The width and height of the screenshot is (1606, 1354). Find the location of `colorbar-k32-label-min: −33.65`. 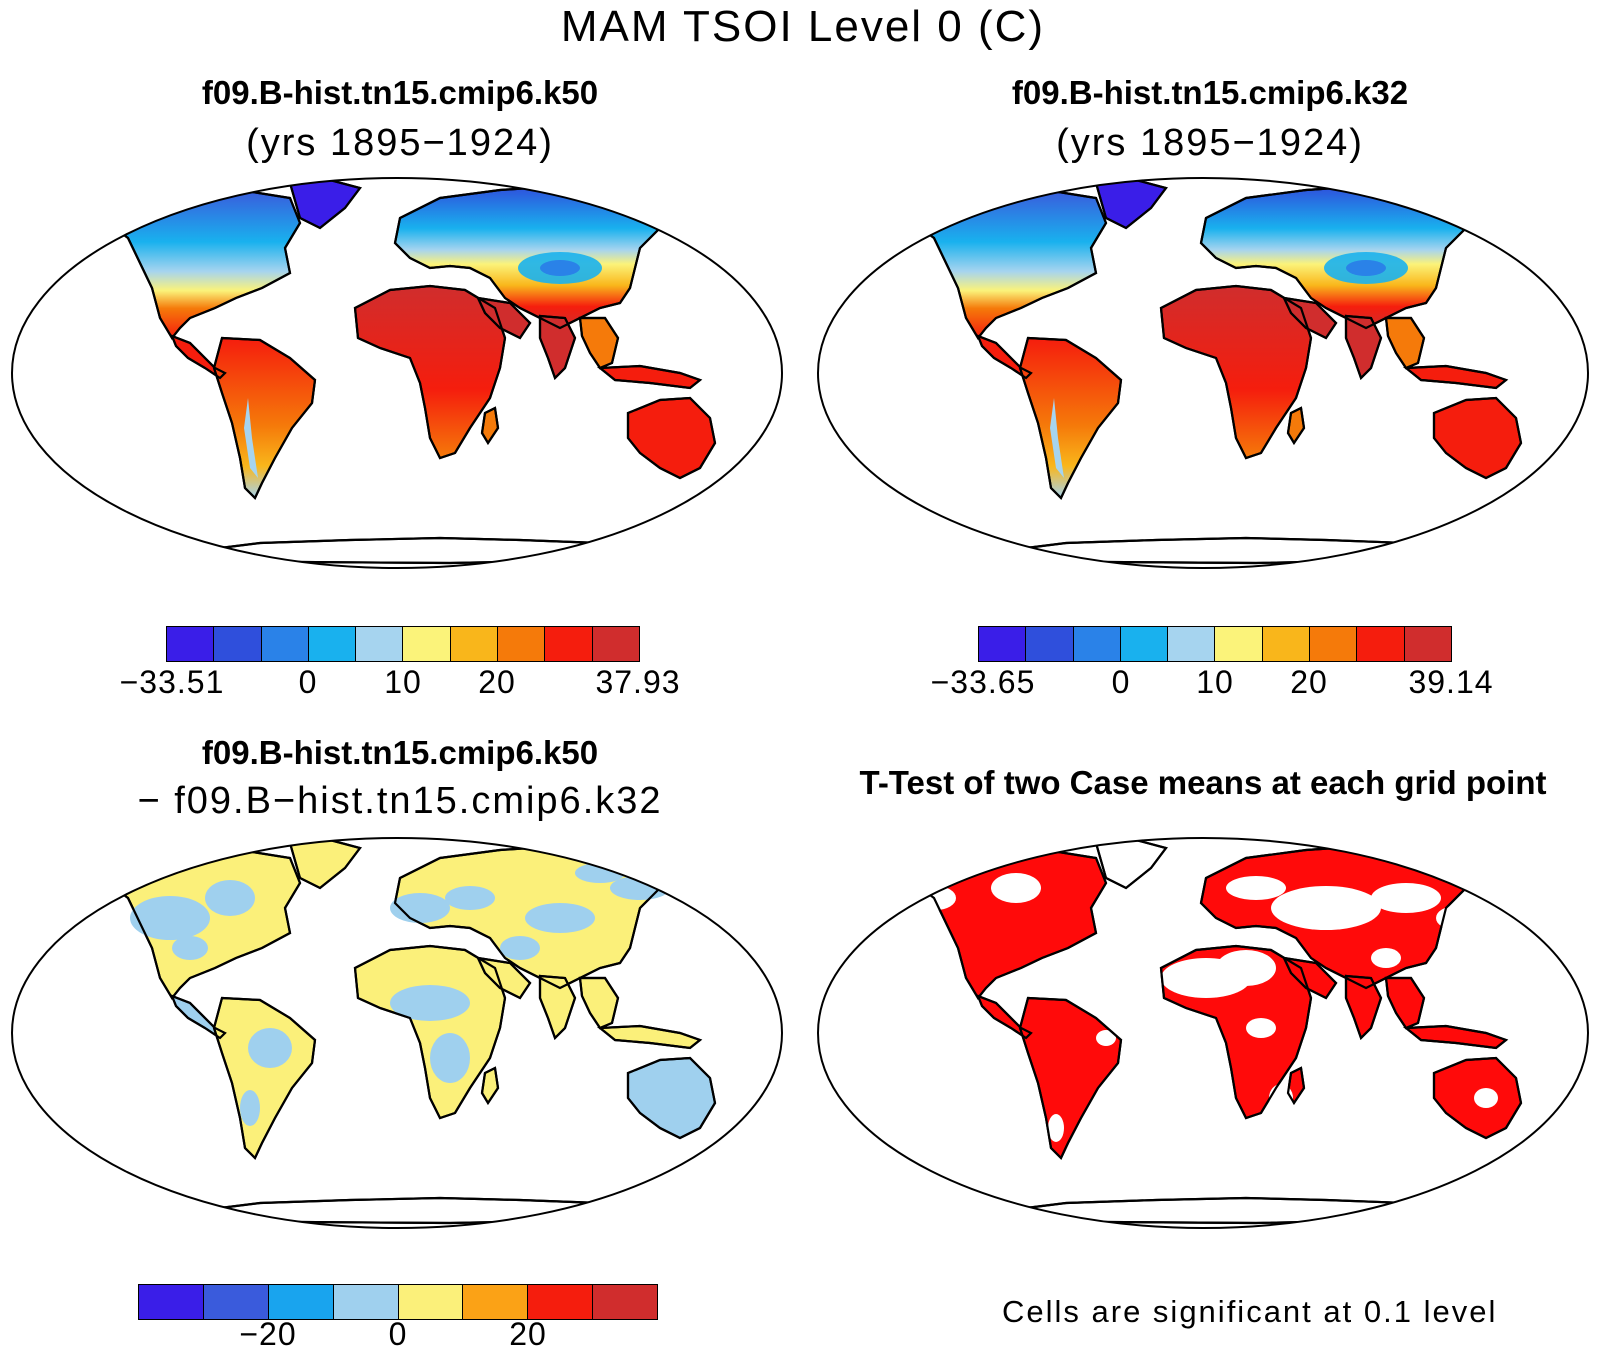

colorbar-k32-label-min: −33.65 is located at coordinates (983, 682).